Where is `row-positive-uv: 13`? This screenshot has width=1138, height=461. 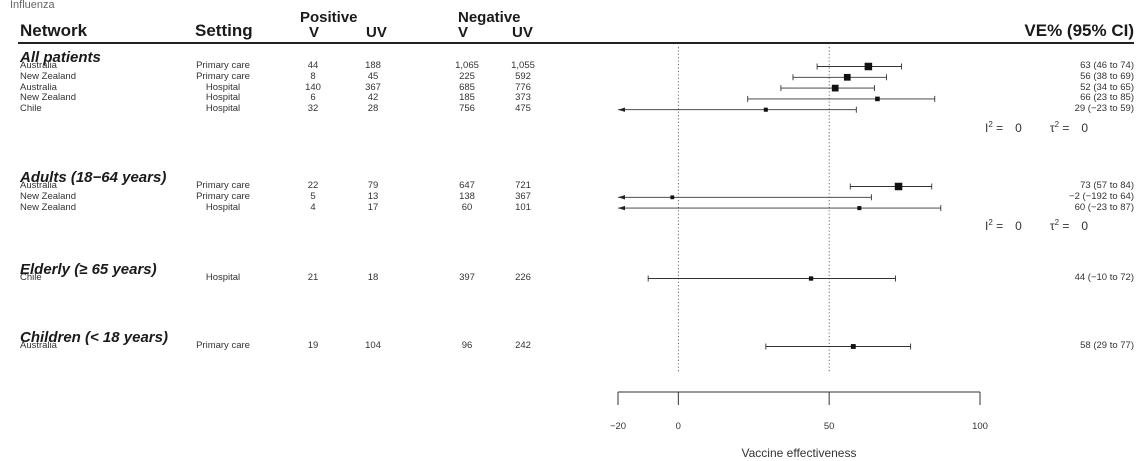
row-positive-uv: 13 is located at coordinates (373, 196).